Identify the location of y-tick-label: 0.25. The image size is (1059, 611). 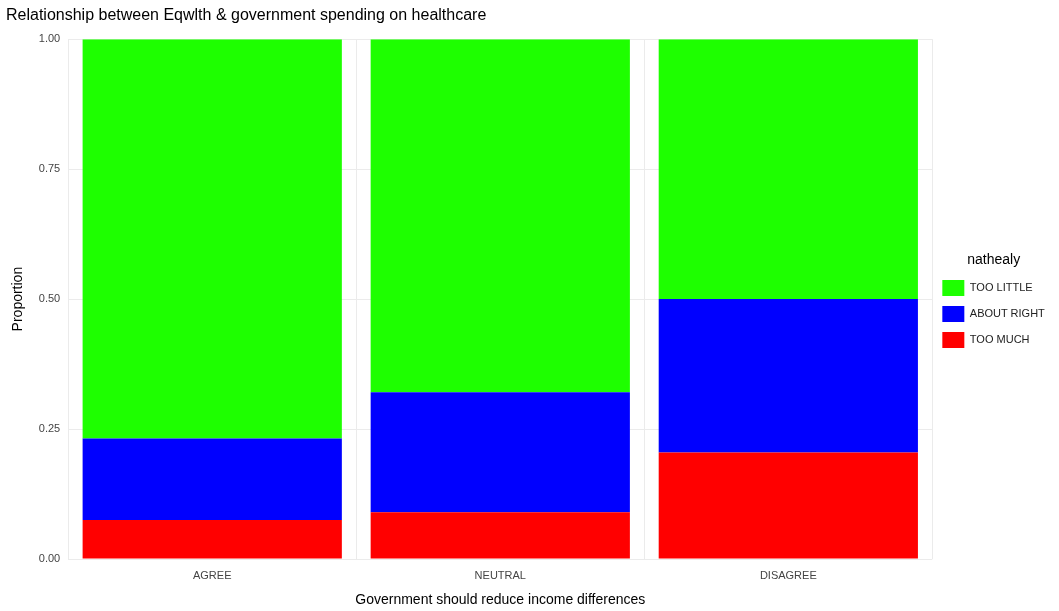
(49, 428).